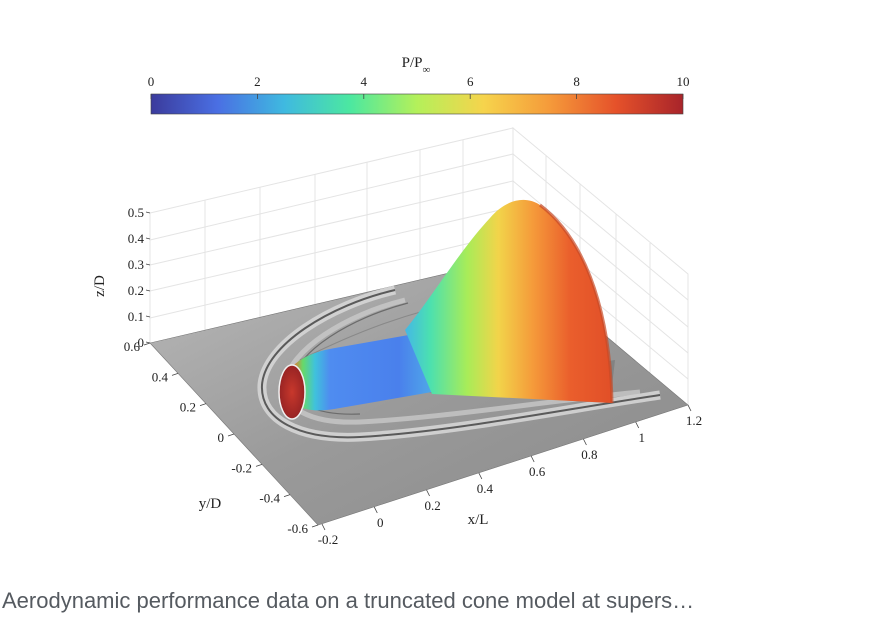 The height and width of the screenshot is (622, 874). Describe the element at coordinates (136, 290) in the screenshot. I see `z-tick-label: 0.2` at that location.